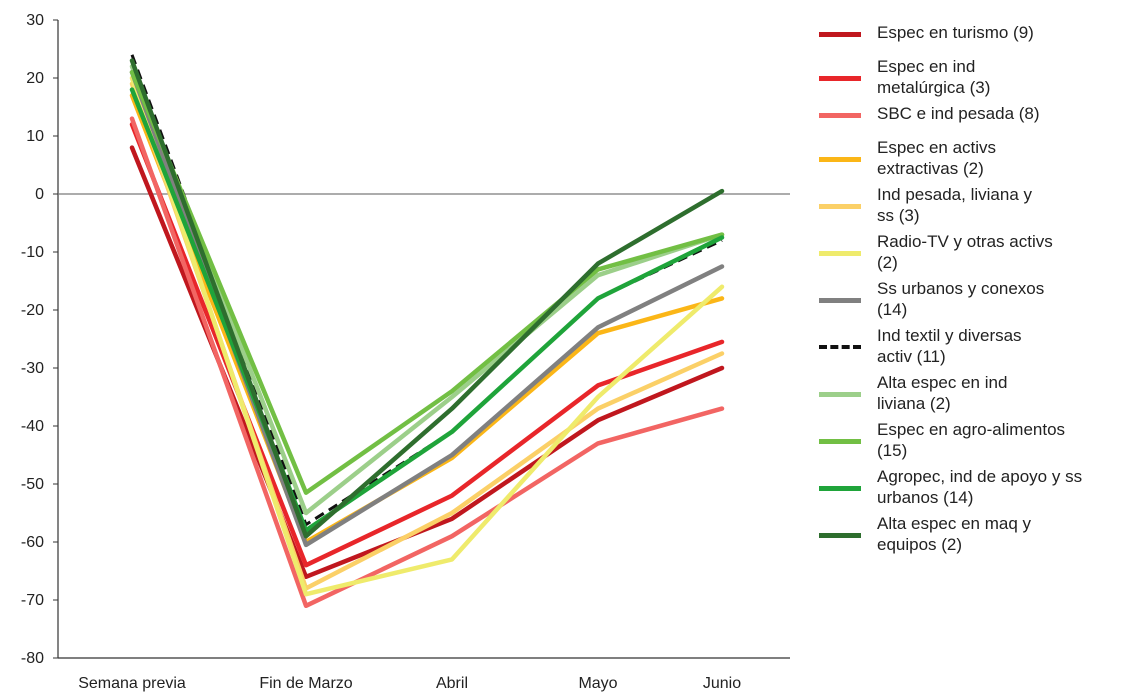 The height and width of the screenshot is (698, 1129). Describe the element at coordinates (926, 66) in the screenshot. I see `legend-label: Espec en ind` at that location.